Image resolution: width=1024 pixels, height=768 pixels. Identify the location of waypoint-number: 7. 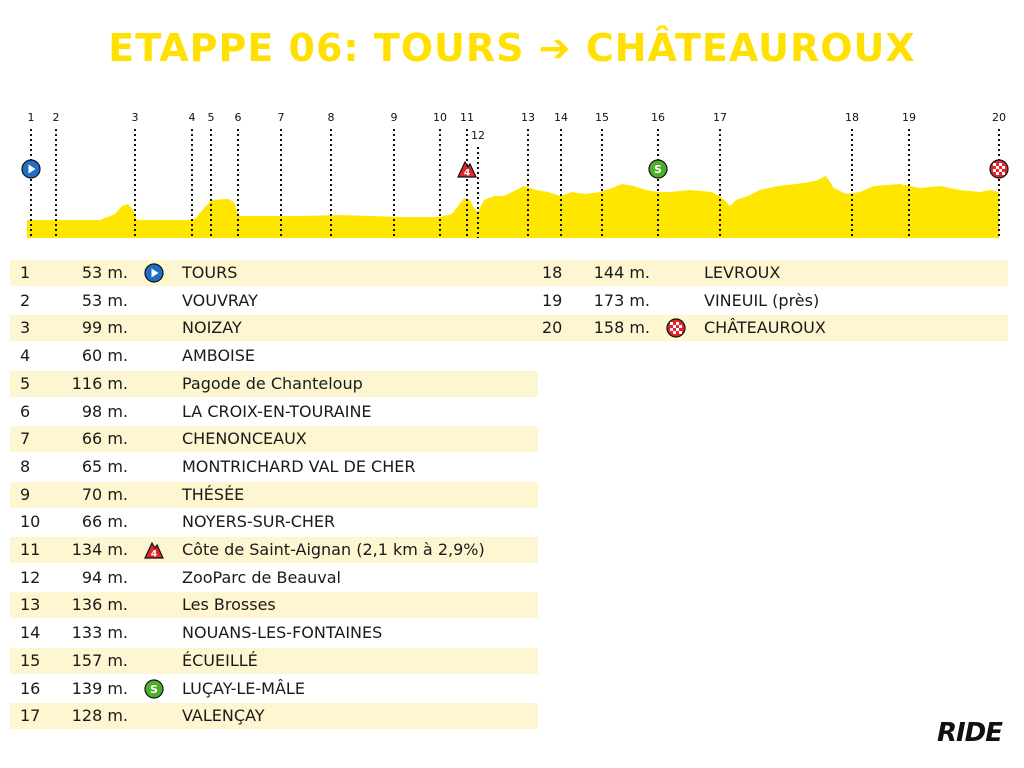
(25, 439).